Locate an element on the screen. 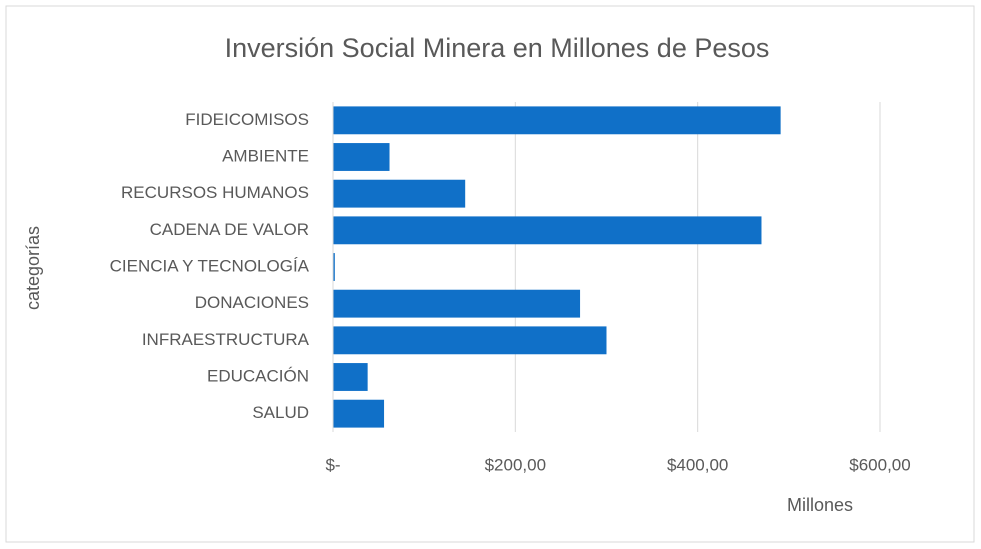 This screenshot has height=549, width=981. y-tick-label: FIDEICOMISOS is located at coordinates (247, 119).